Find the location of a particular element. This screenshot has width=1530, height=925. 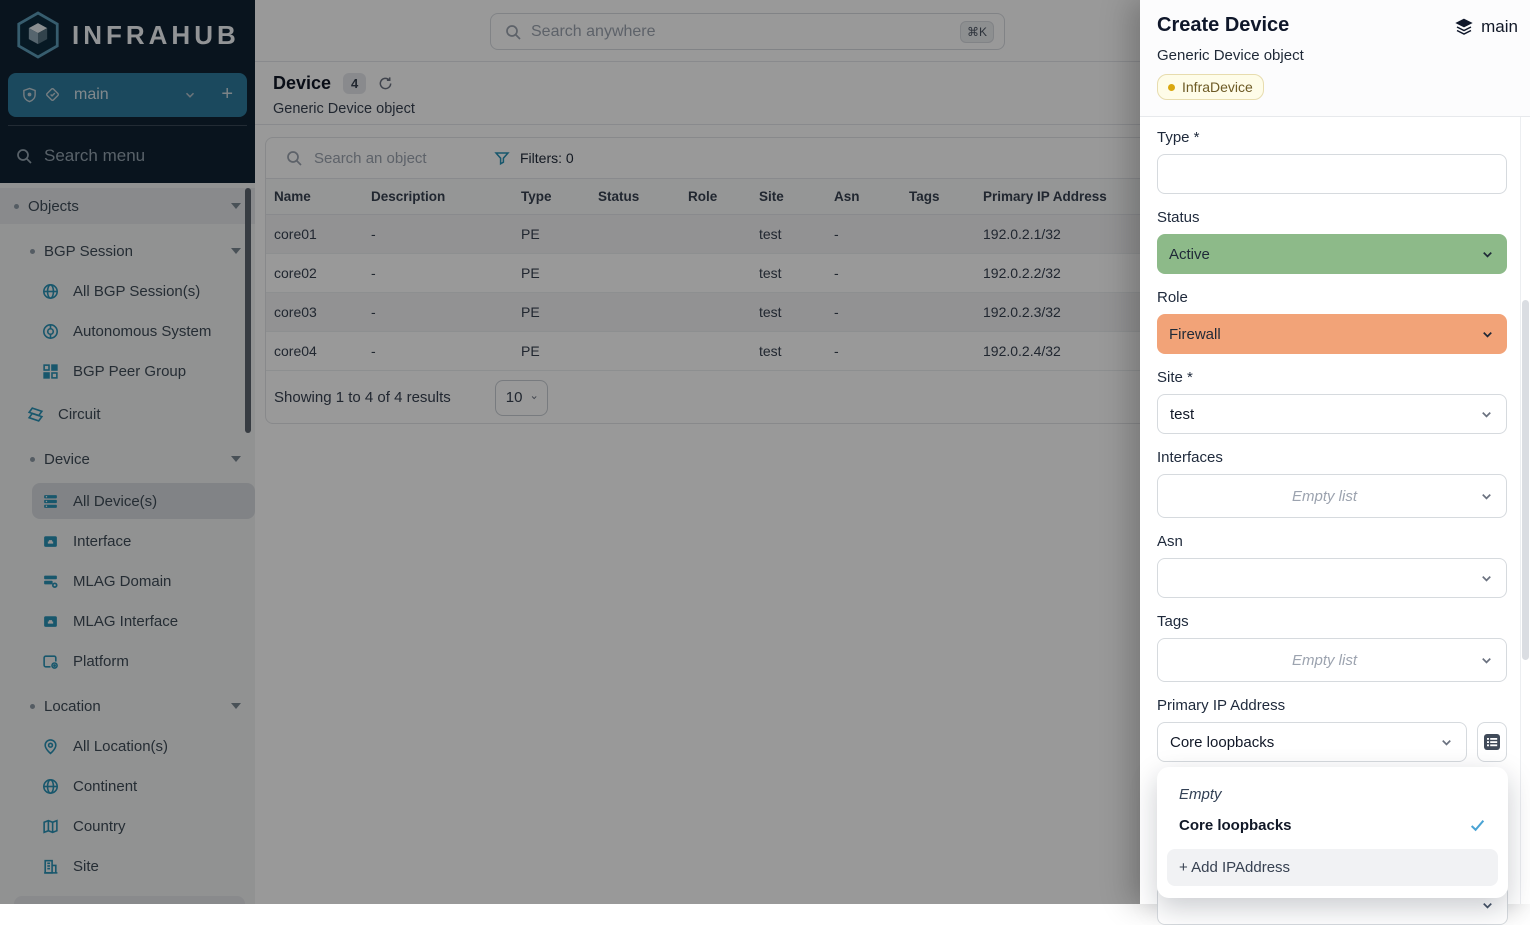

cell-status is located at coordinates (635, 234).